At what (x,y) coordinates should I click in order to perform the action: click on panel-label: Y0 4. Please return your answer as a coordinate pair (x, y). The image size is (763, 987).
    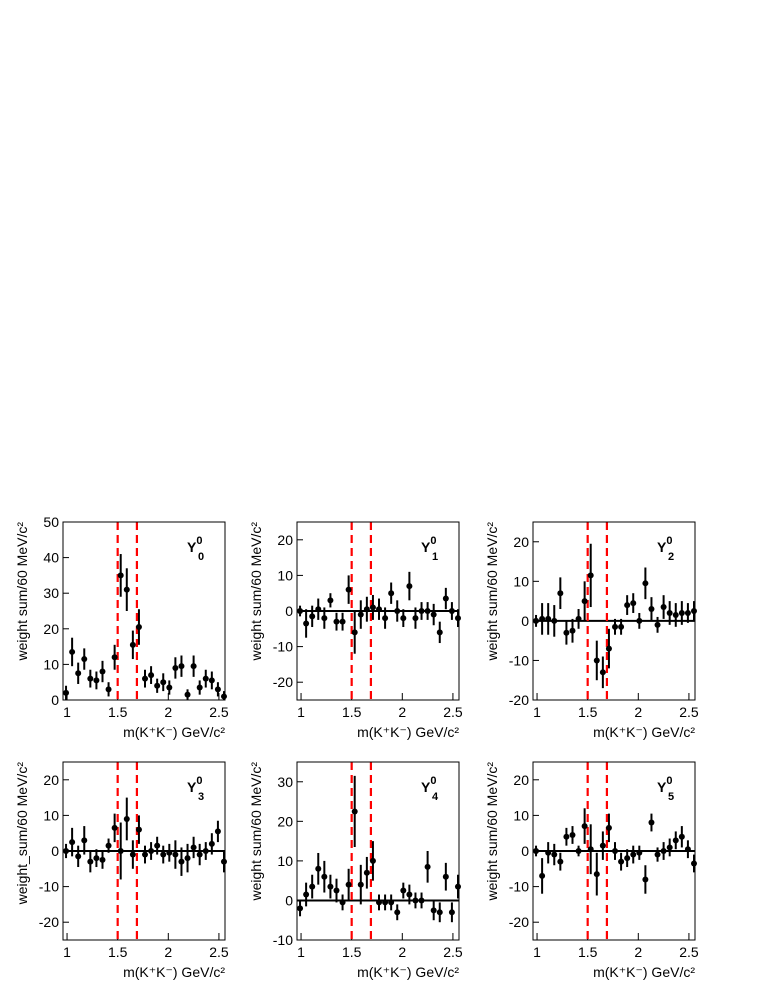
    Looking at the image, I should click on (430, 789).